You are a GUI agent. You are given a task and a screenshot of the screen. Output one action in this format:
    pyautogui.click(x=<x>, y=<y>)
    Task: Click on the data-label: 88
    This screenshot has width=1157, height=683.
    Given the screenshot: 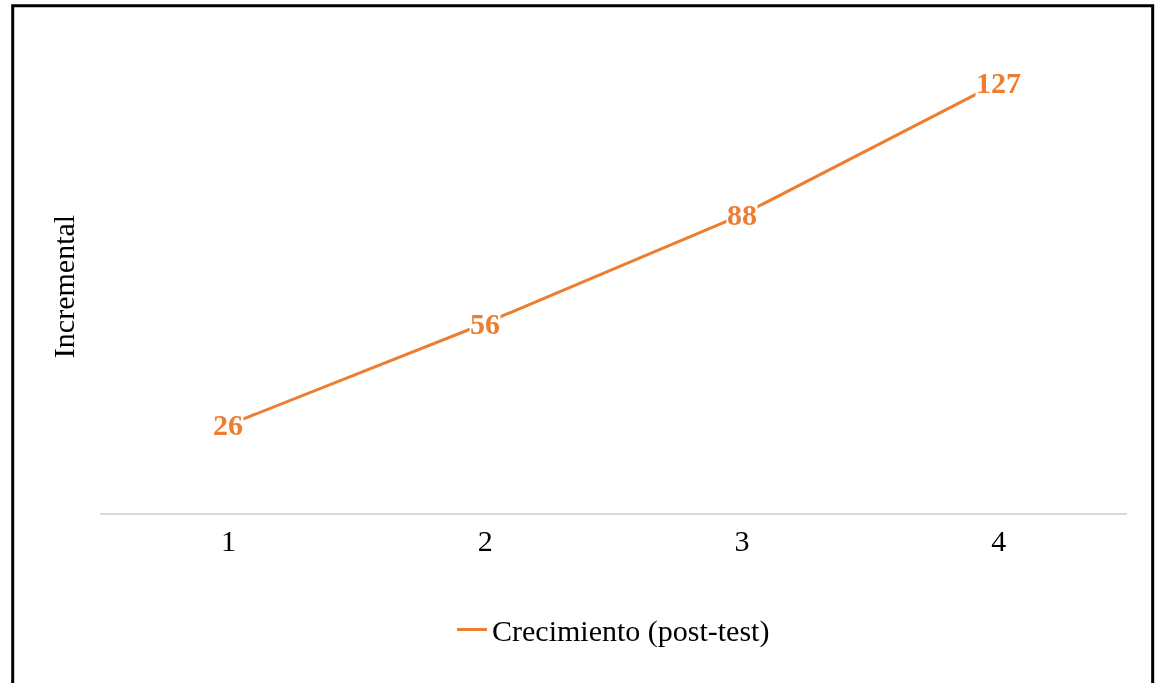 What is the action you would take?
    pyautogui.click(x=742, y=214)
    